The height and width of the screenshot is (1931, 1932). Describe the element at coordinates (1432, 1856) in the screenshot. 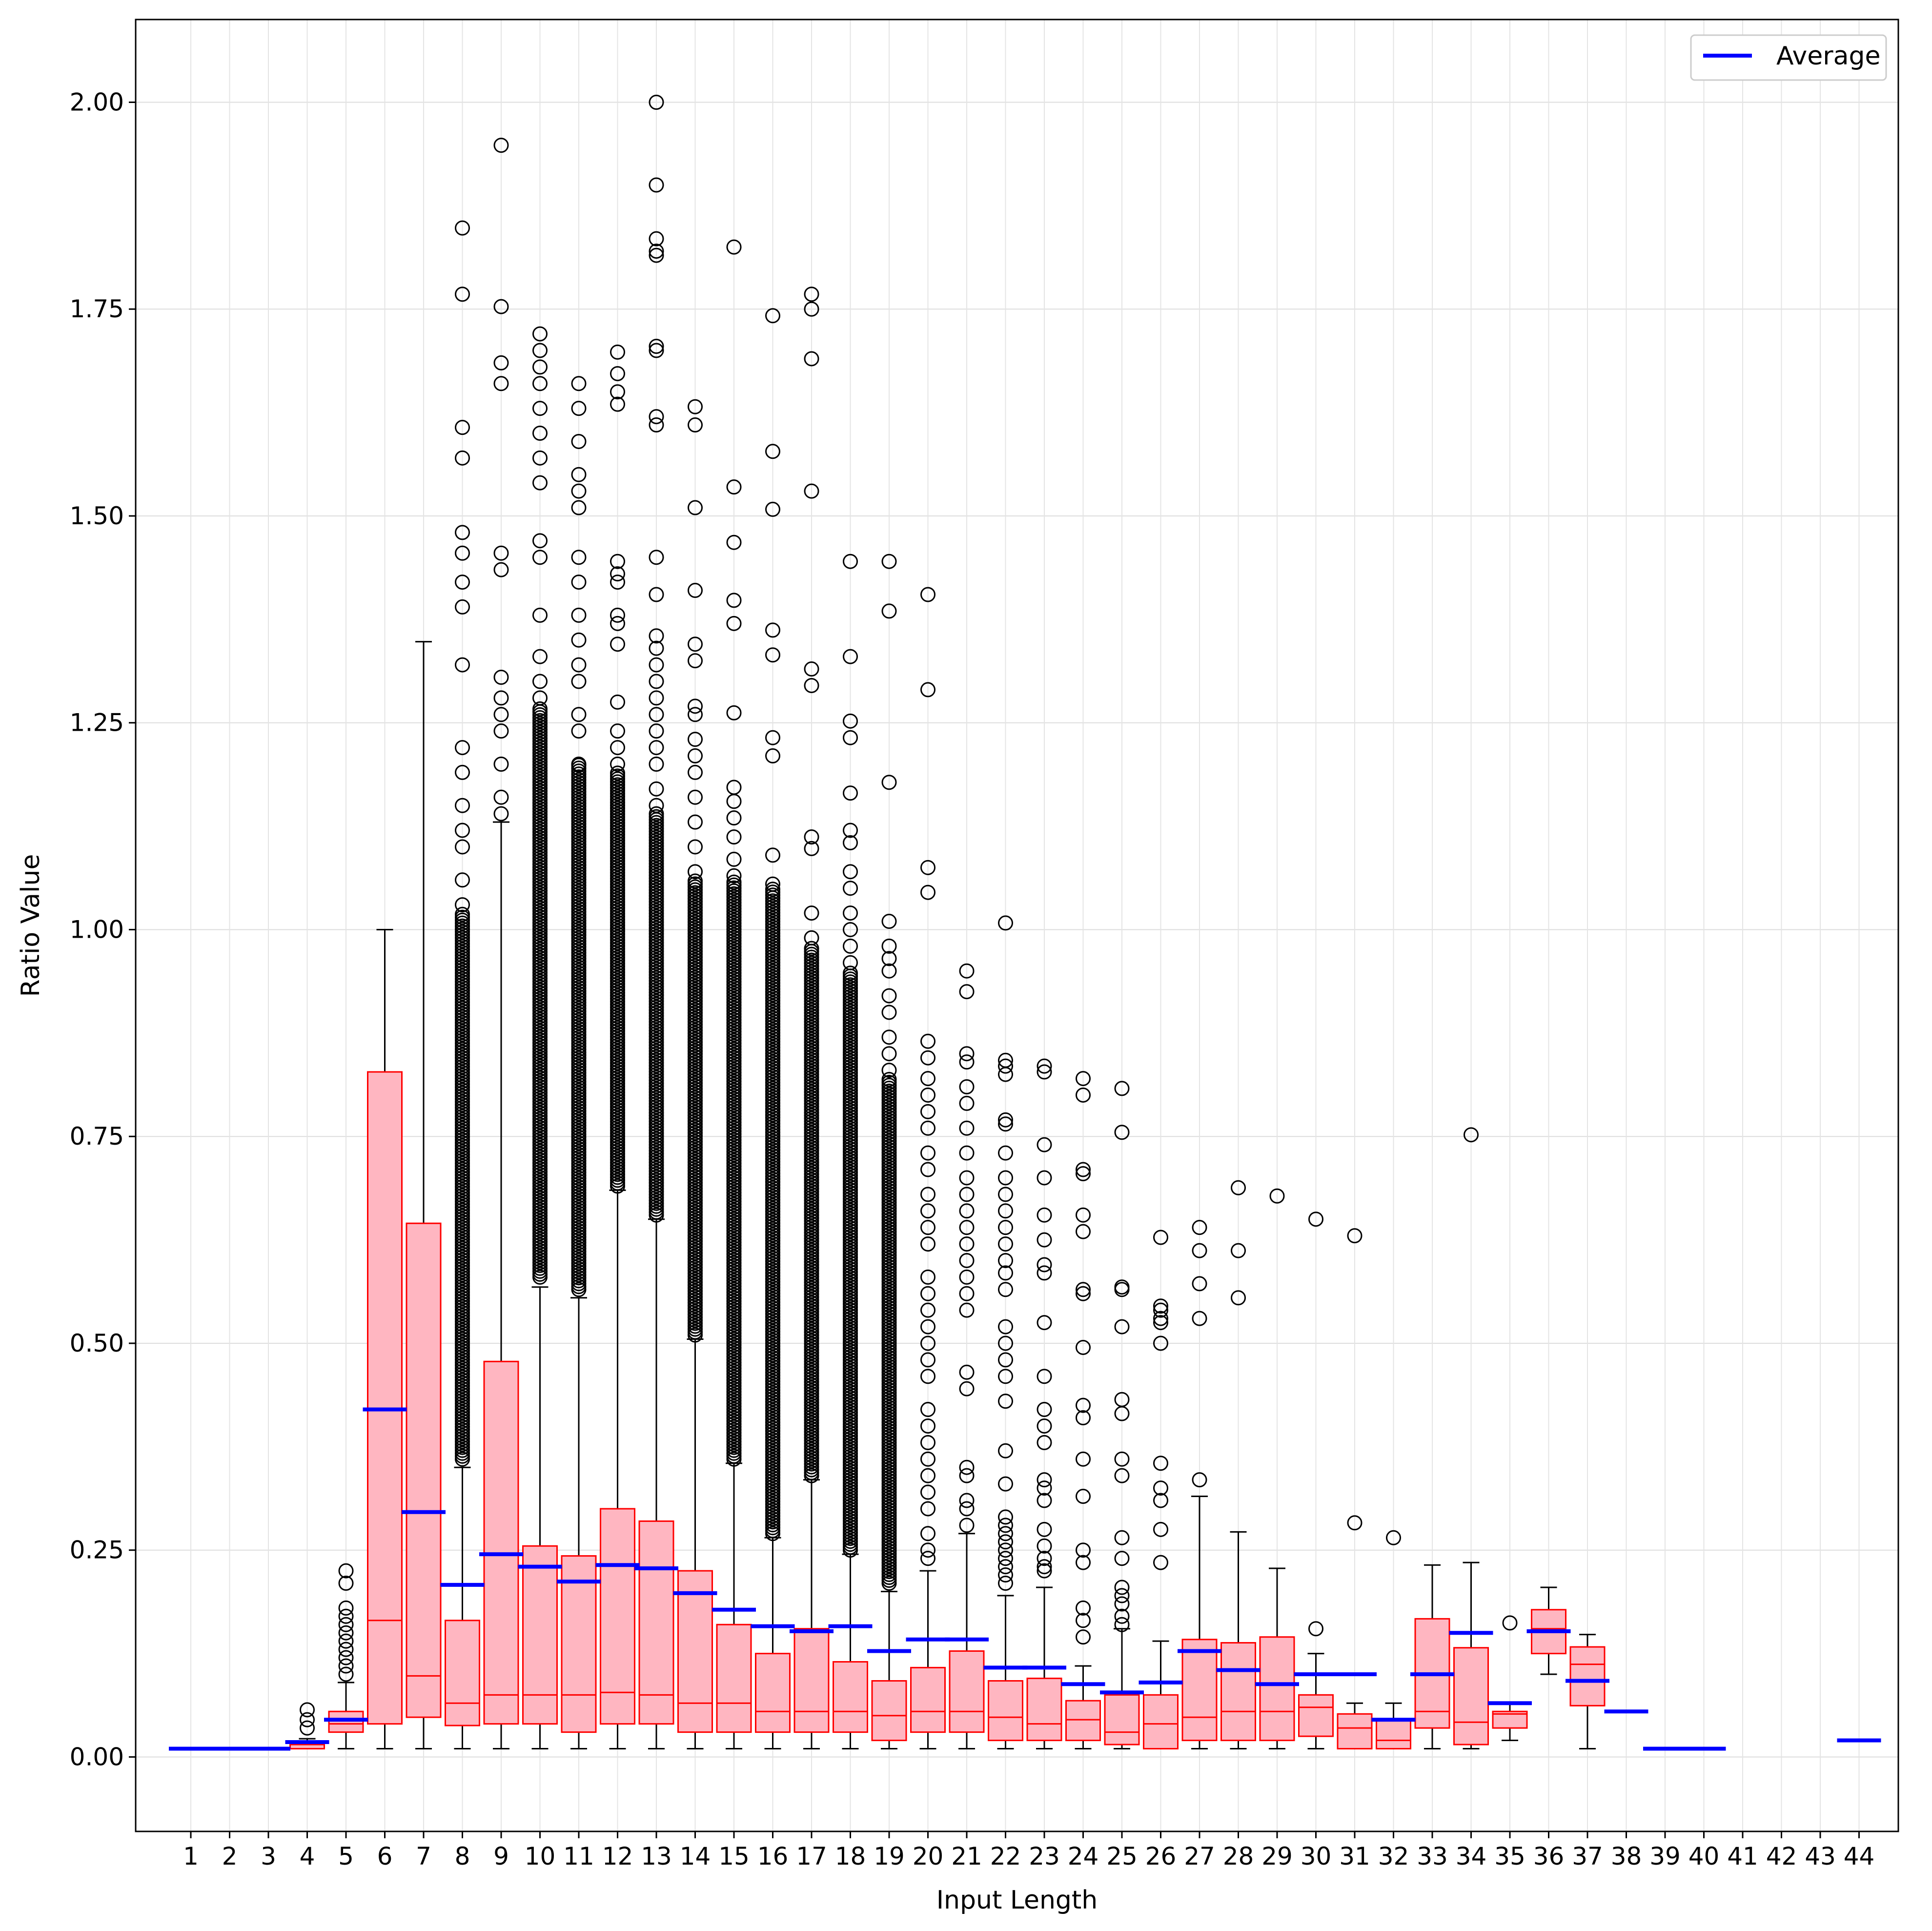

I see `x-tick-label: 33` at that location.